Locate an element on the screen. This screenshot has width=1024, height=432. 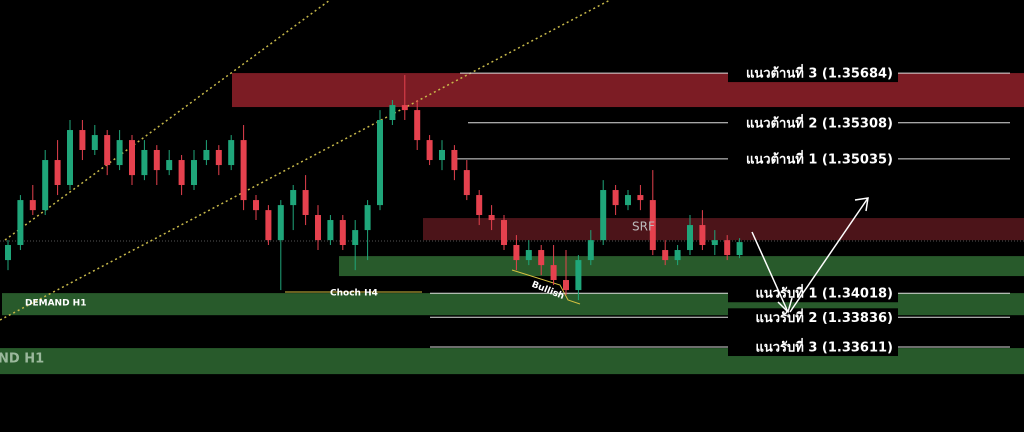
zone-label: DEMAND H1 is located at coordinates (55, 304).